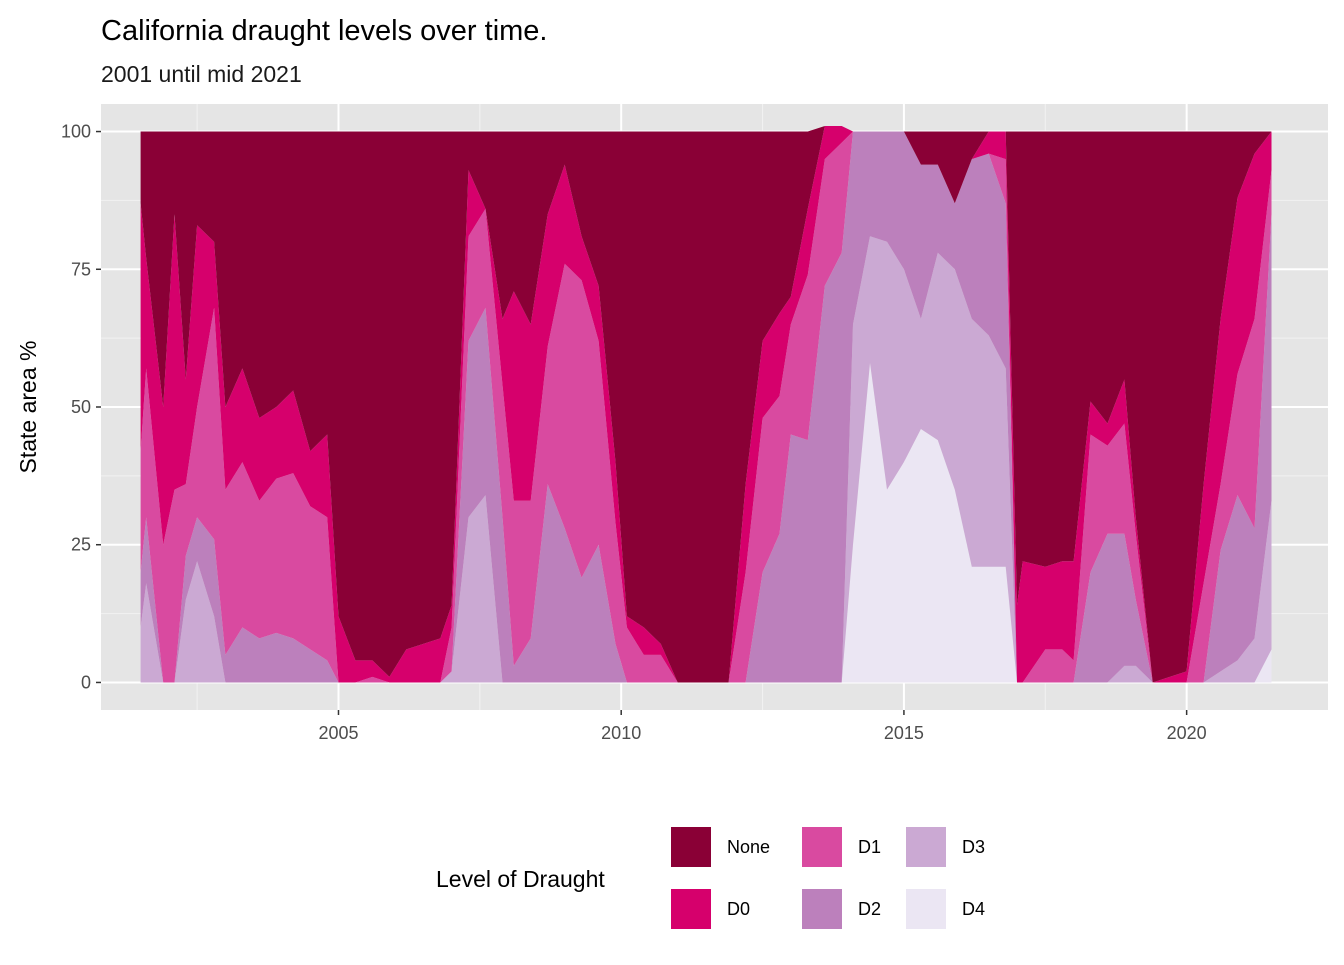  What do you see at coordinates (338, 733) in the screenshot?
I see `x-tick-label: 2005` at bounding box center [338, 733].